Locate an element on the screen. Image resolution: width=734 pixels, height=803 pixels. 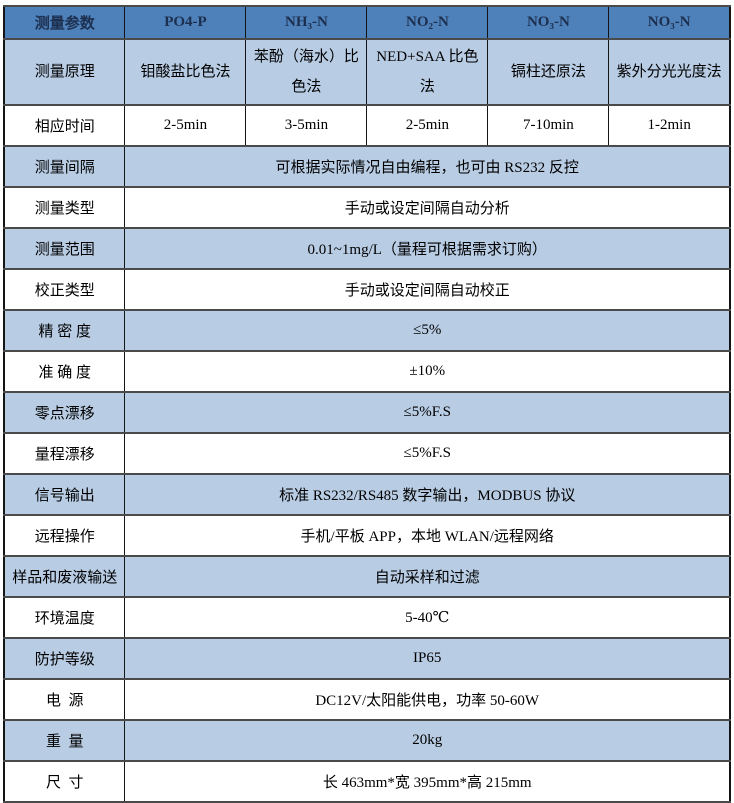
spec-row-value: 自动采样和过滤 is located at coordinates (427, 576).